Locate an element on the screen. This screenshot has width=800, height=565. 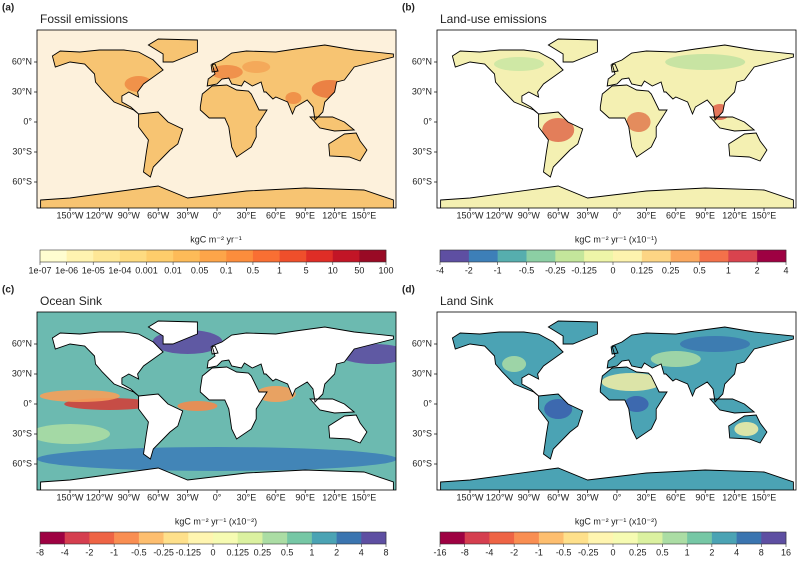
lon-tick-label: 150°E is located at coordinates (364, 497).